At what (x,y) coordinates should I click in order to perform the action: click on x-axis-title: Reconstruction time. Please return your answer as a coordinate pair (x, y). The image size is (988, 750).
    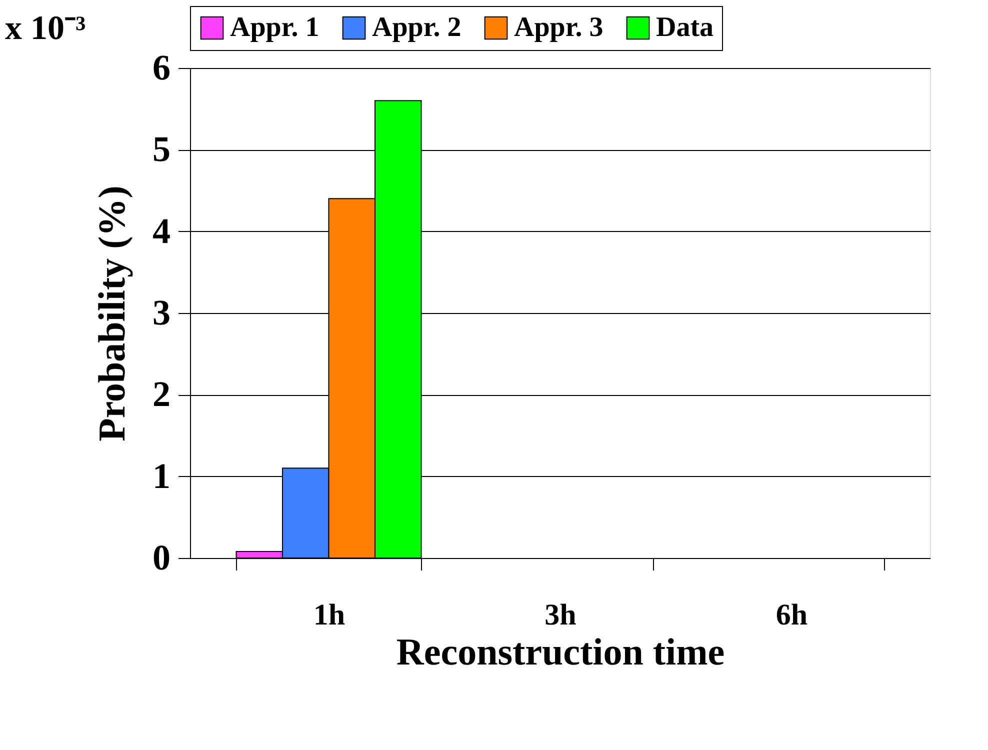
    Looking at the image, I should click on (560, 653).